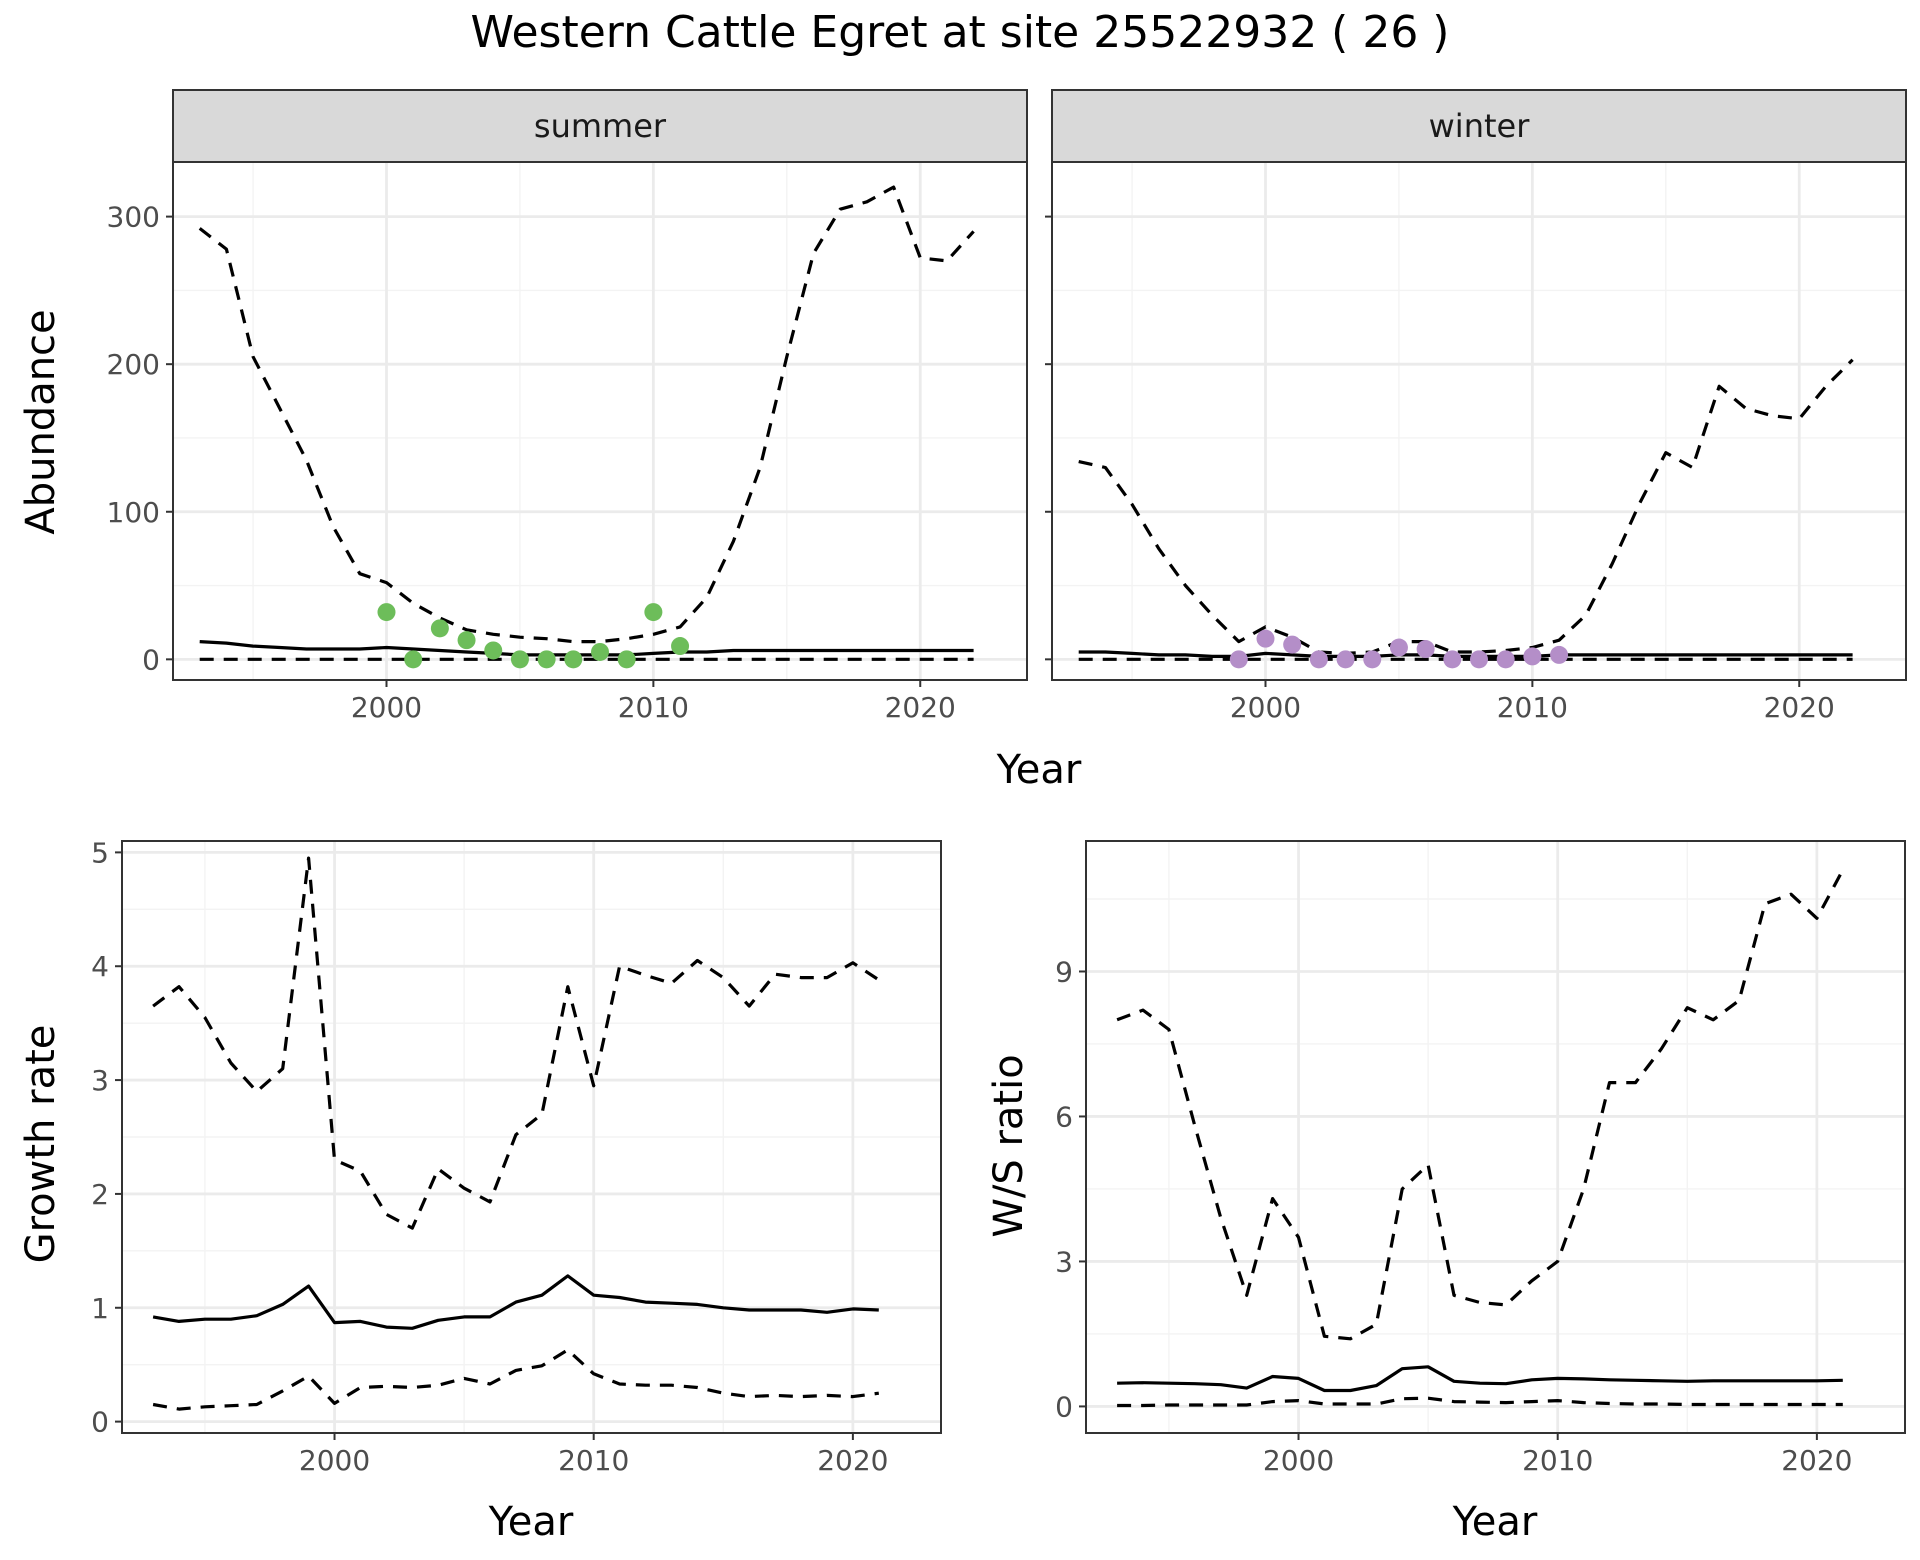 The image size is (1920, 1560). What do you see at coordinates (100, 1194) in the screenshot?
I see `y-tick-label: 2` at bounding box center [100, 1194].